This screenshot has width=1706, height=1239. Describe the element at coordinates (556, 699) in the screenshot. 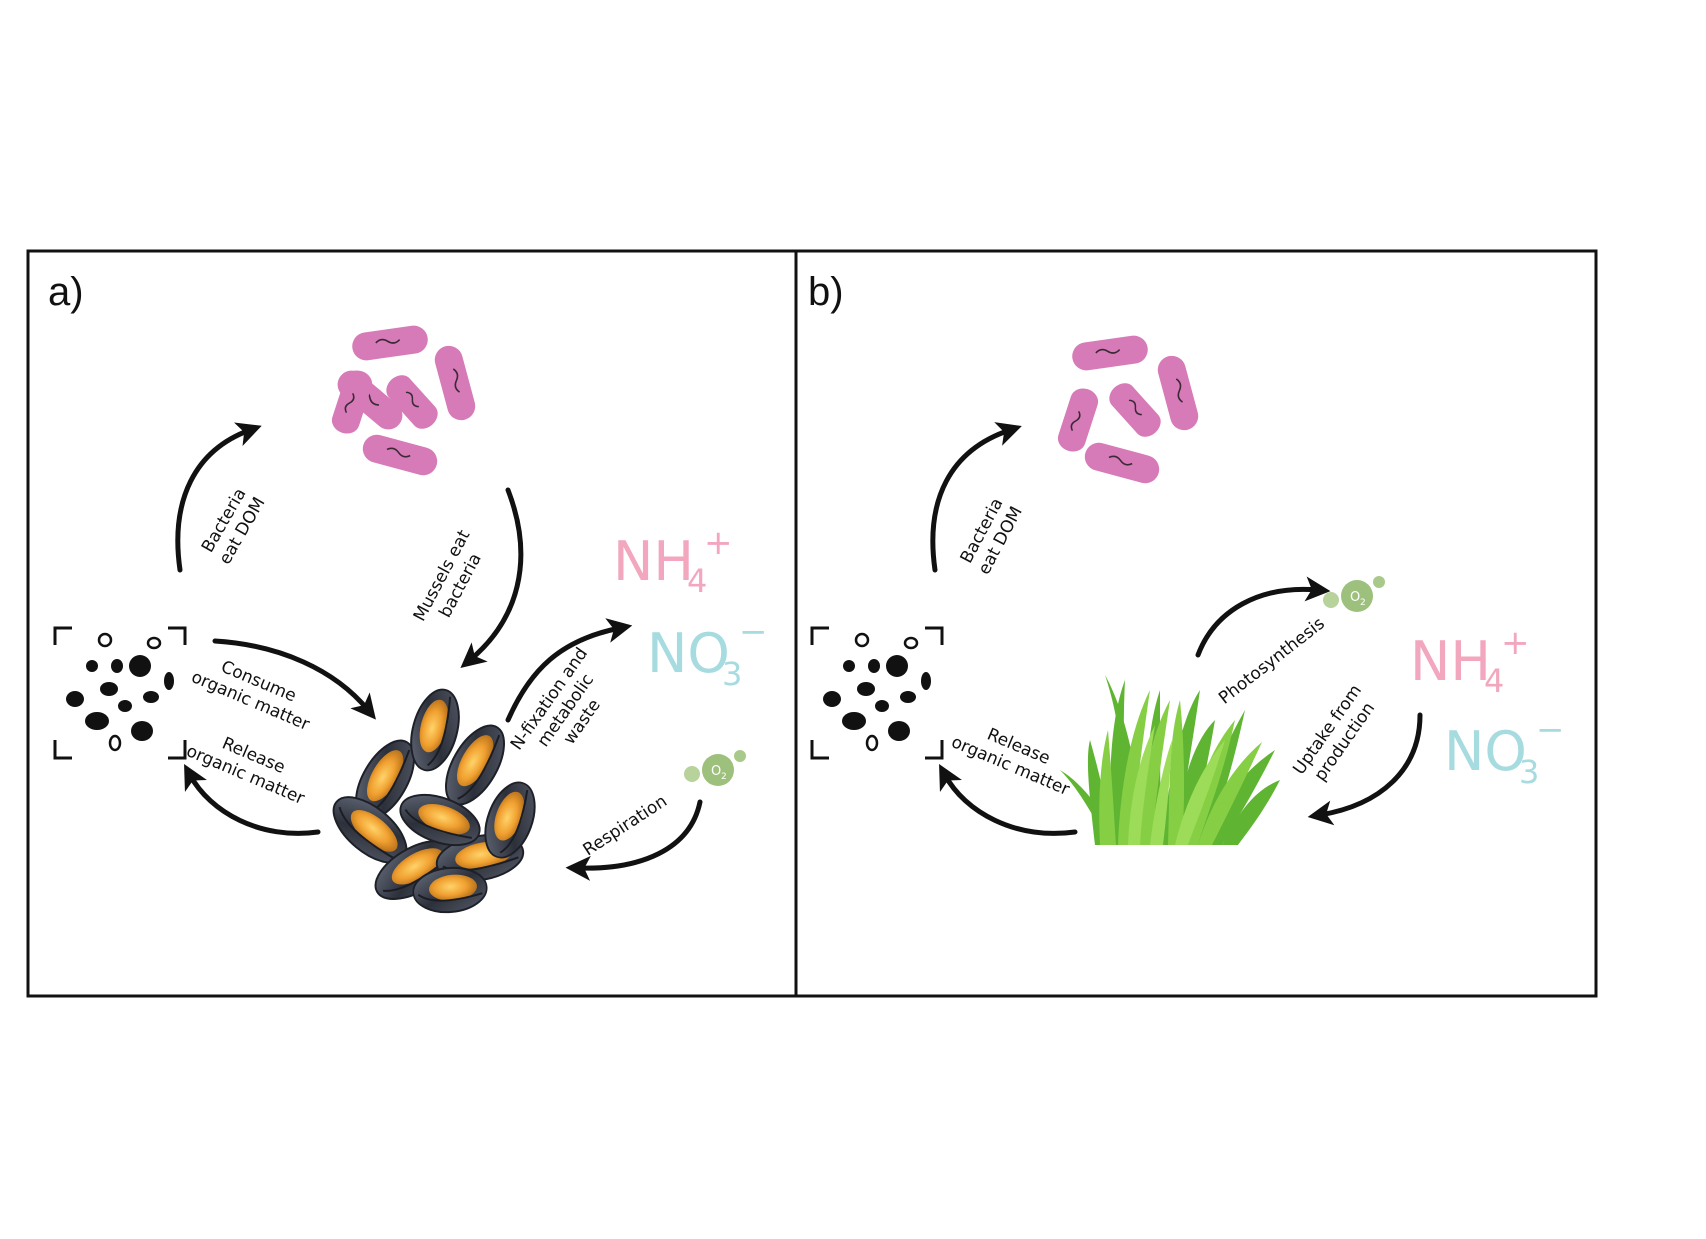

I see `label-n-fixation: N-fixation and metabolic waste` at that location.